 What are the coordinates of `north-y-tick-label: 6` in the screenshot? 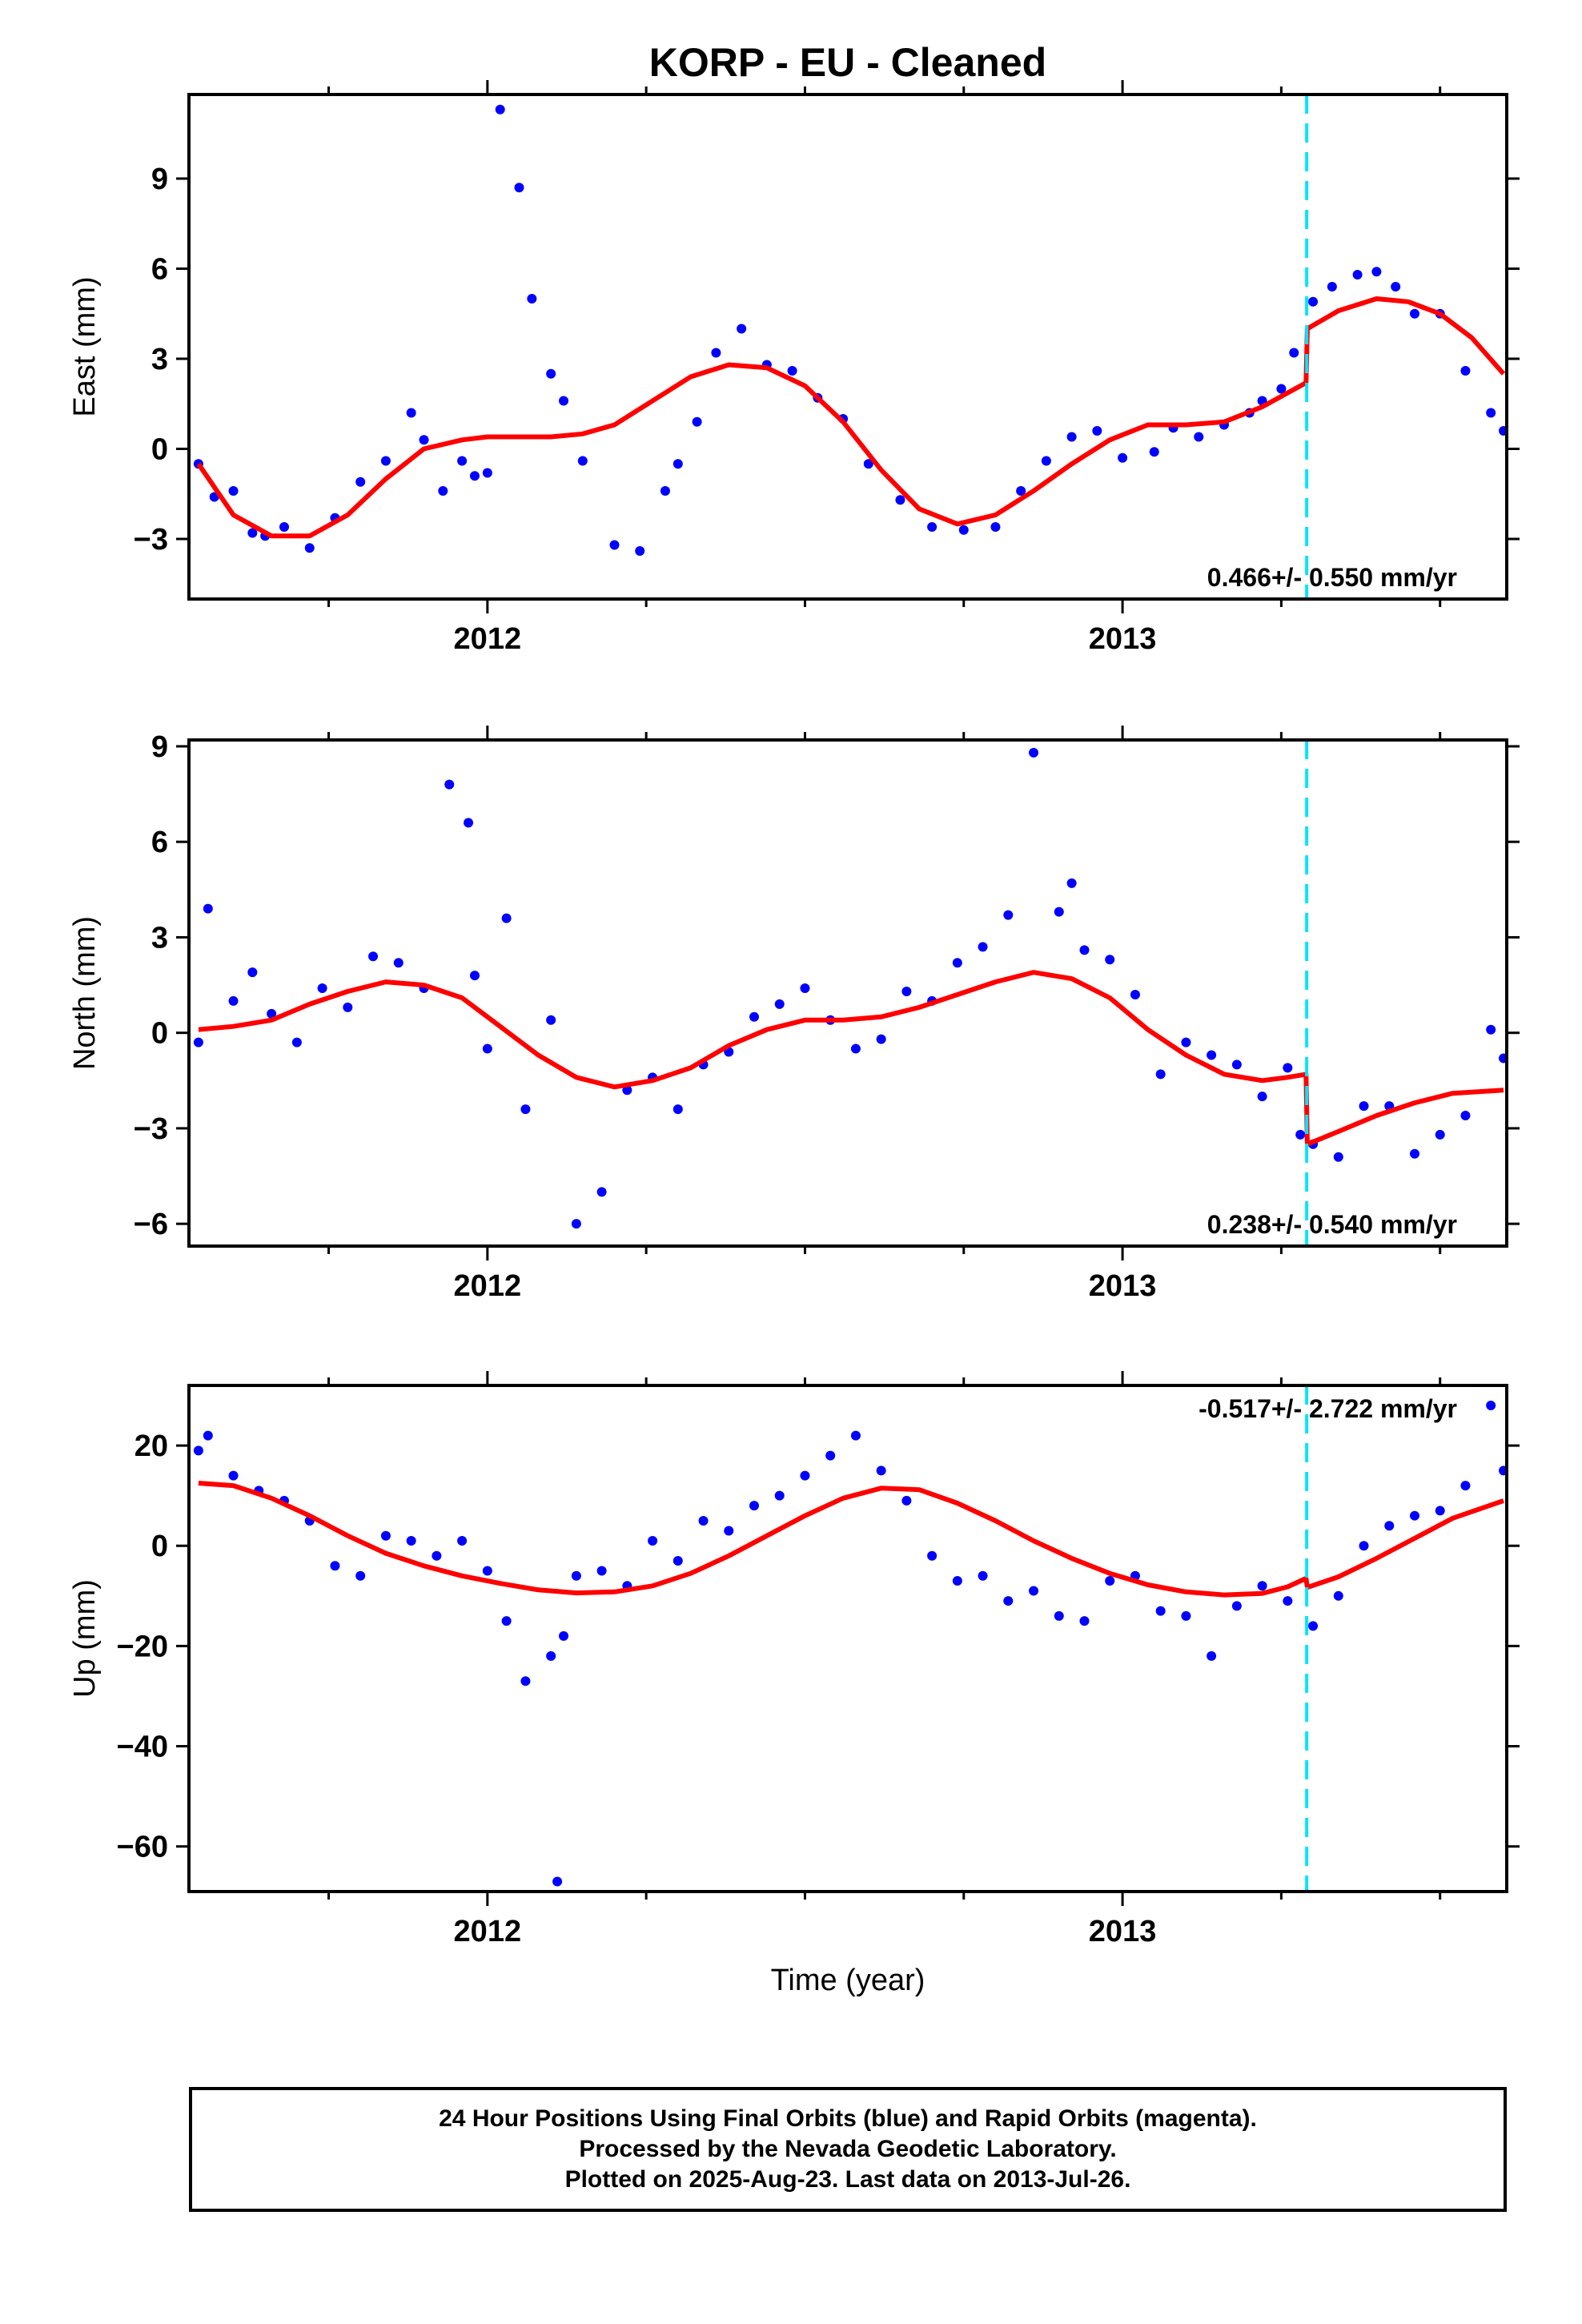 It's located at (159, 842).